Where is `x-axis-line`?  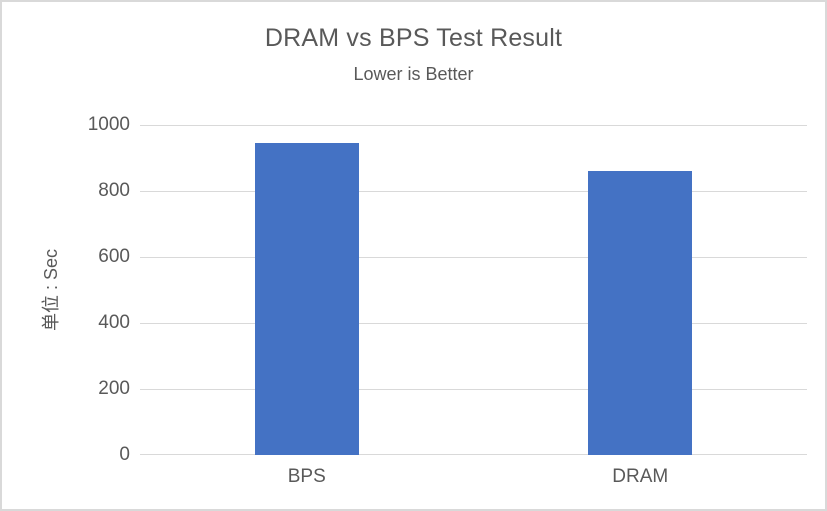 x-axis-line is located at coordinates (473, 454).